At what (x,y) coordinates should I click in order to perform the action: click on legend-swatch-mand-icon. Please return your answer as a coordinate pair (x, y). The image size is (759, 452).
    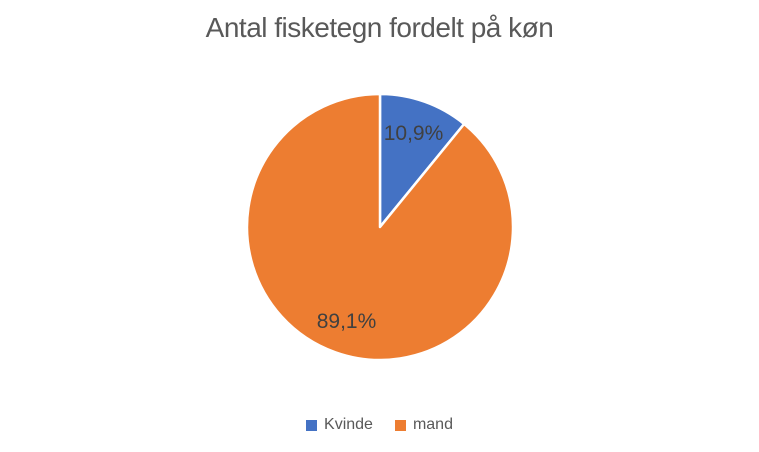
    Looking at the image, I should click on (400, 425).